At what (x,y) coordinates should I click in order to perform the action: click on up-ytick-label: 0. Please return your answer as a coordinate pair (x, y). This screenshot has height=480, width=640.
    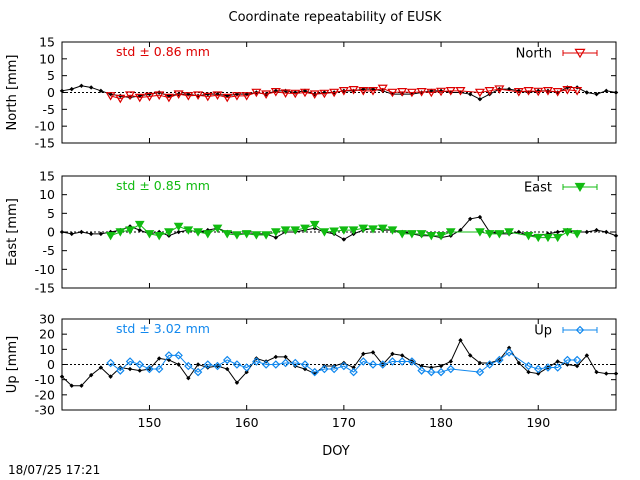
    Looking at the image, I should click on (51, 364).